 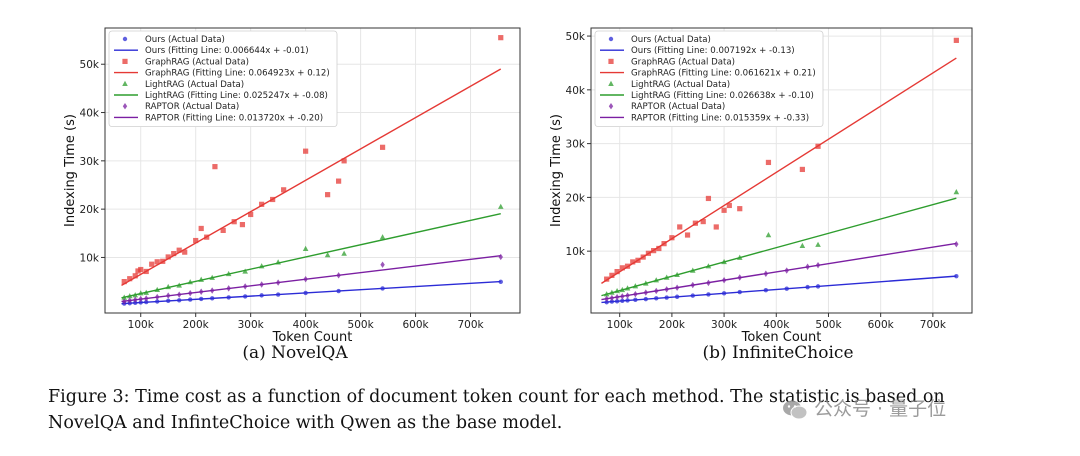 What do you see at coordinates (576, 91) in the screenshot?
I see `y-tick-label: 40k` at bounding box center [576, 91].